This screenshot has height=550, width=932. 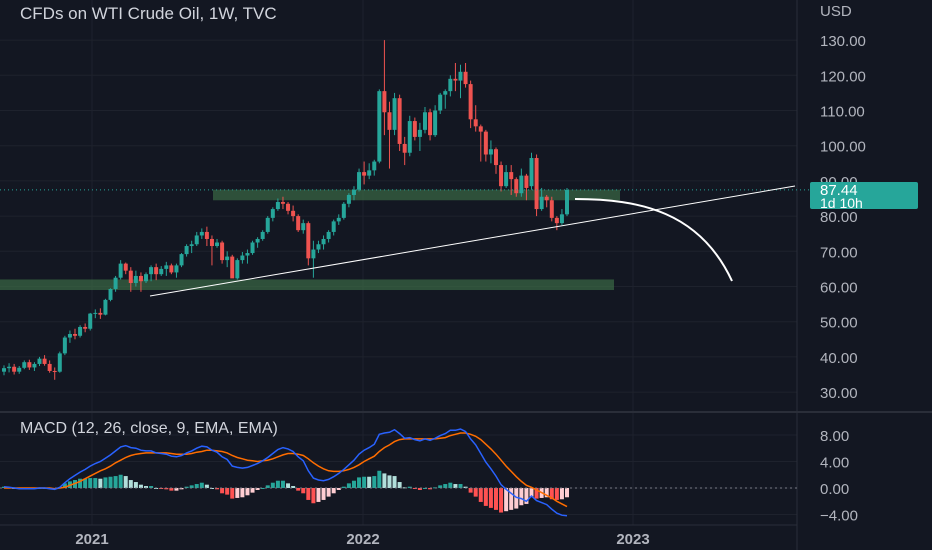 I want to click on macd-tick-label: −4.00, so click(x=839, y=516).